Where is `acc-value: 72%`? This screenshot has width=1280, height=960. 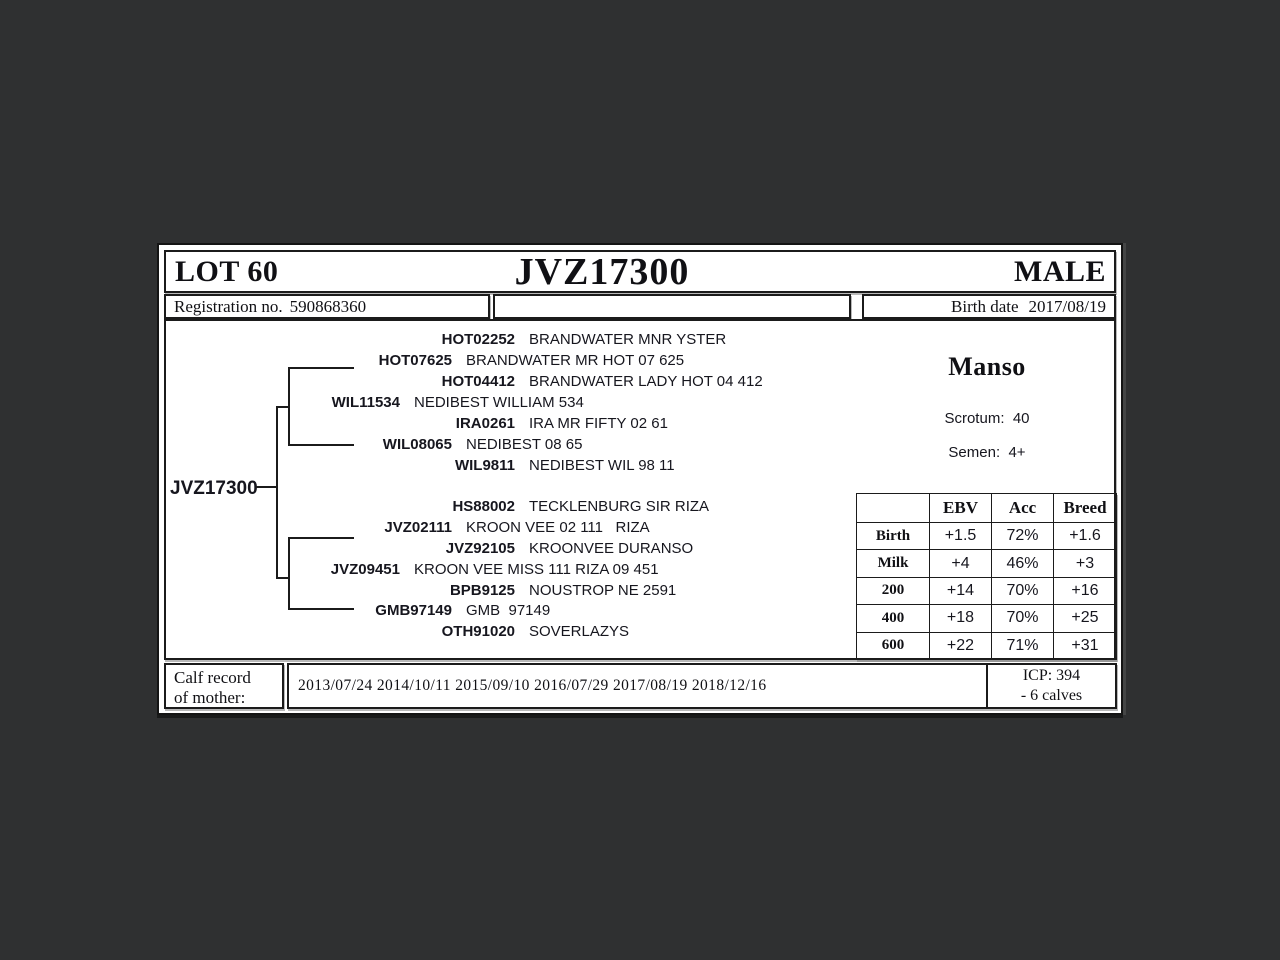 acc-value: 72% is located at coordinates (1022, 536).